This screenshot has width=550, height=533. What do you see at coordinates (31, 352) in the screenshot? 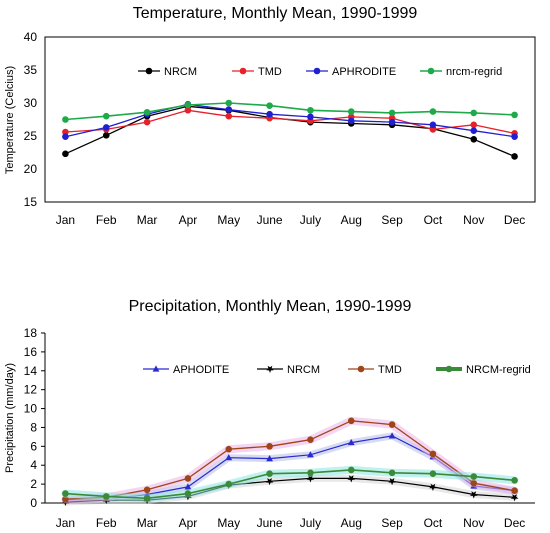
I see `precipitation-y-tick-label: 16` at bounding box center [31, 352].